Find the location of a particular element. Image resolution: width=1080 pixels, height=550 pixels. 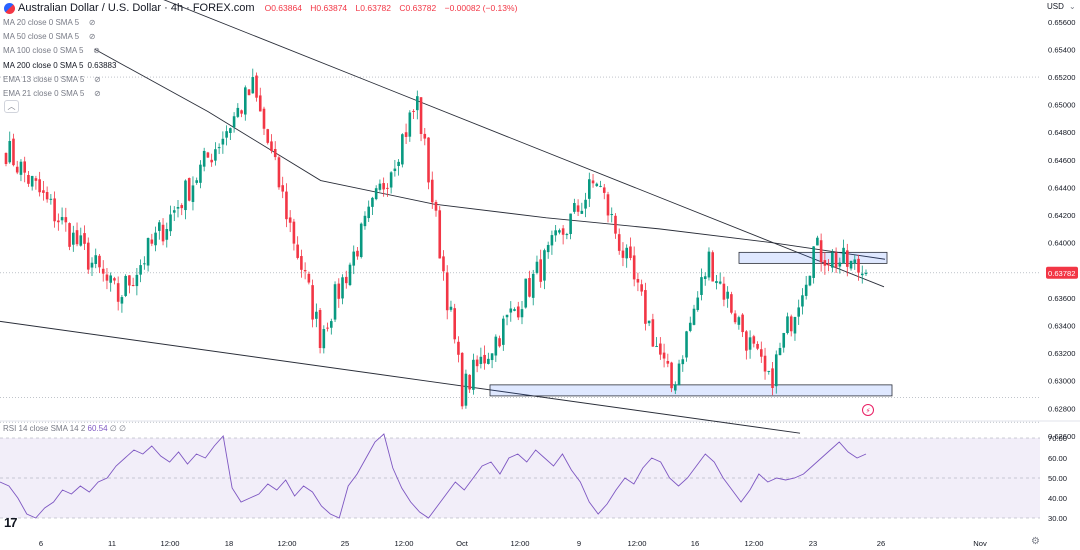

indicator-ma20: MA 20 close 0 SMA 5 ⊘ is located at coordinates (49, 22).